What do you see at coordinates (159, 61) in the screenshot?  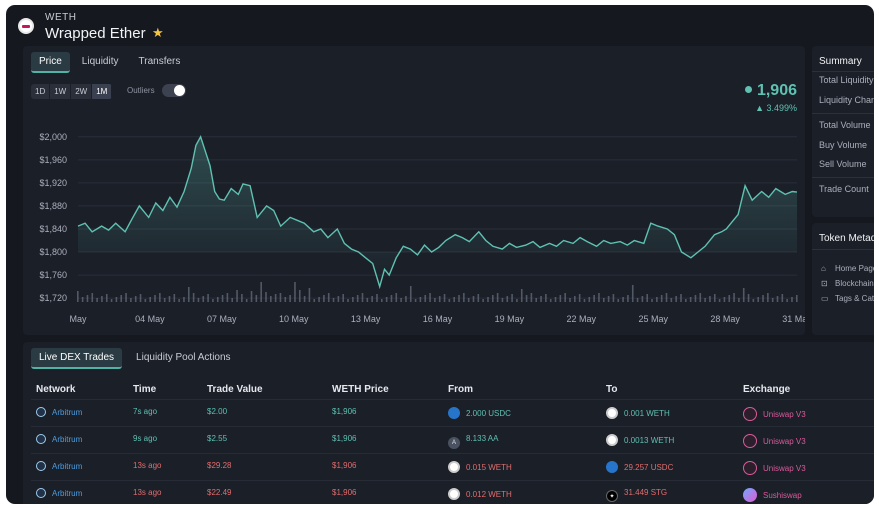 I see `tab-transfers: Transfers` at bounding box center [159, 61].